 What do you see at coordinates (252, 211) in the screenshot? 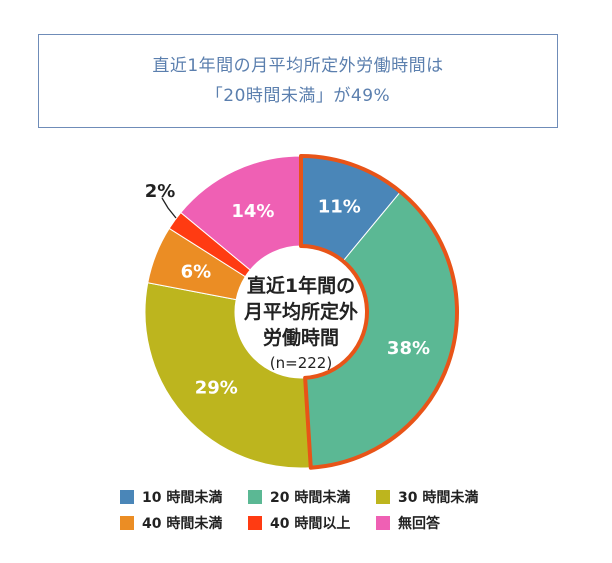
I see `slice-label: 14%` at bounding box center [252, 211].